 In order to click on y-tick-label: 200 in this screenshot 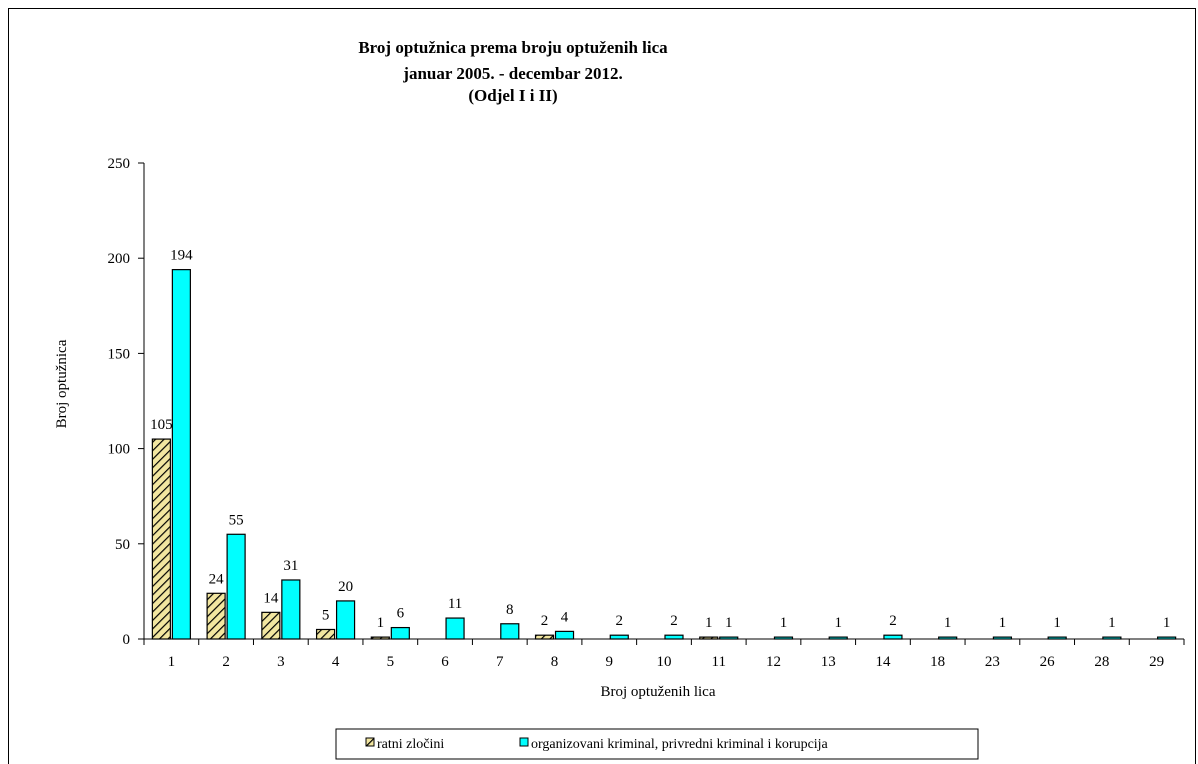, I will do `click(119, 259)`.